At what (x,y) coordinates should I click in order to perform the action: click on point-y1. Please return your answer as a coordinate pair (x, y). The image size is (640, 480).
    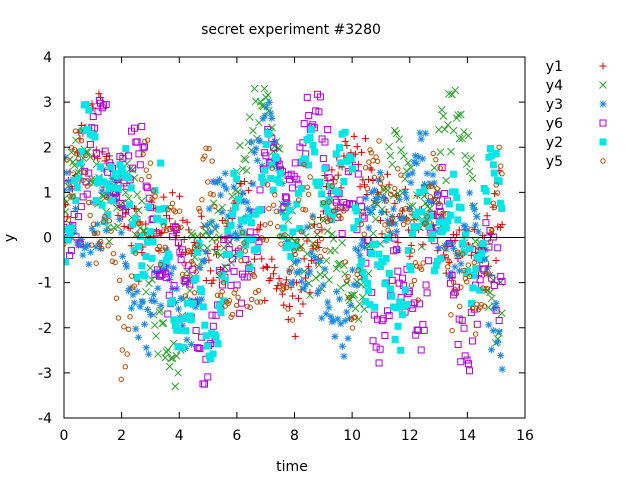
    Looking at the image, I should click on (380, 221).